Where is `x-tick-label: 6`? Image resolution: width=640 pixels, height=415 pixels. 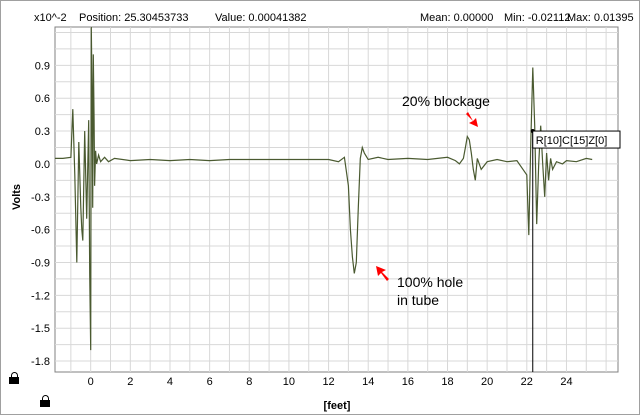 x-tick-label: 6 is located at coordinates (210, 382).